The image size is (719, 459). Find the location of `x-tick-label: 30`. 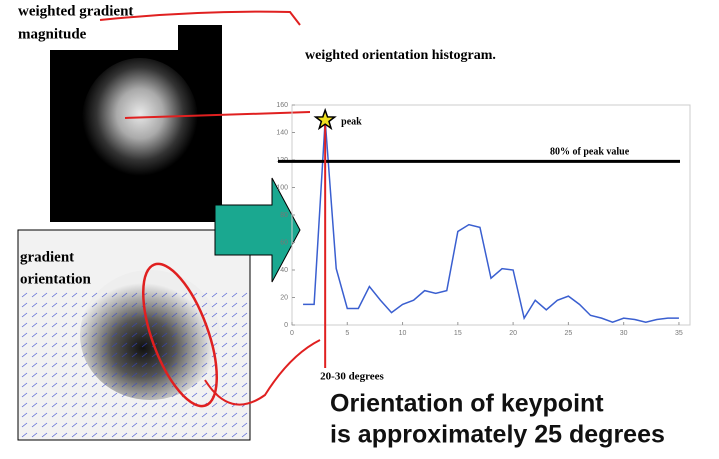

x-tick-label: 30 is located at coordinates (624, 333).